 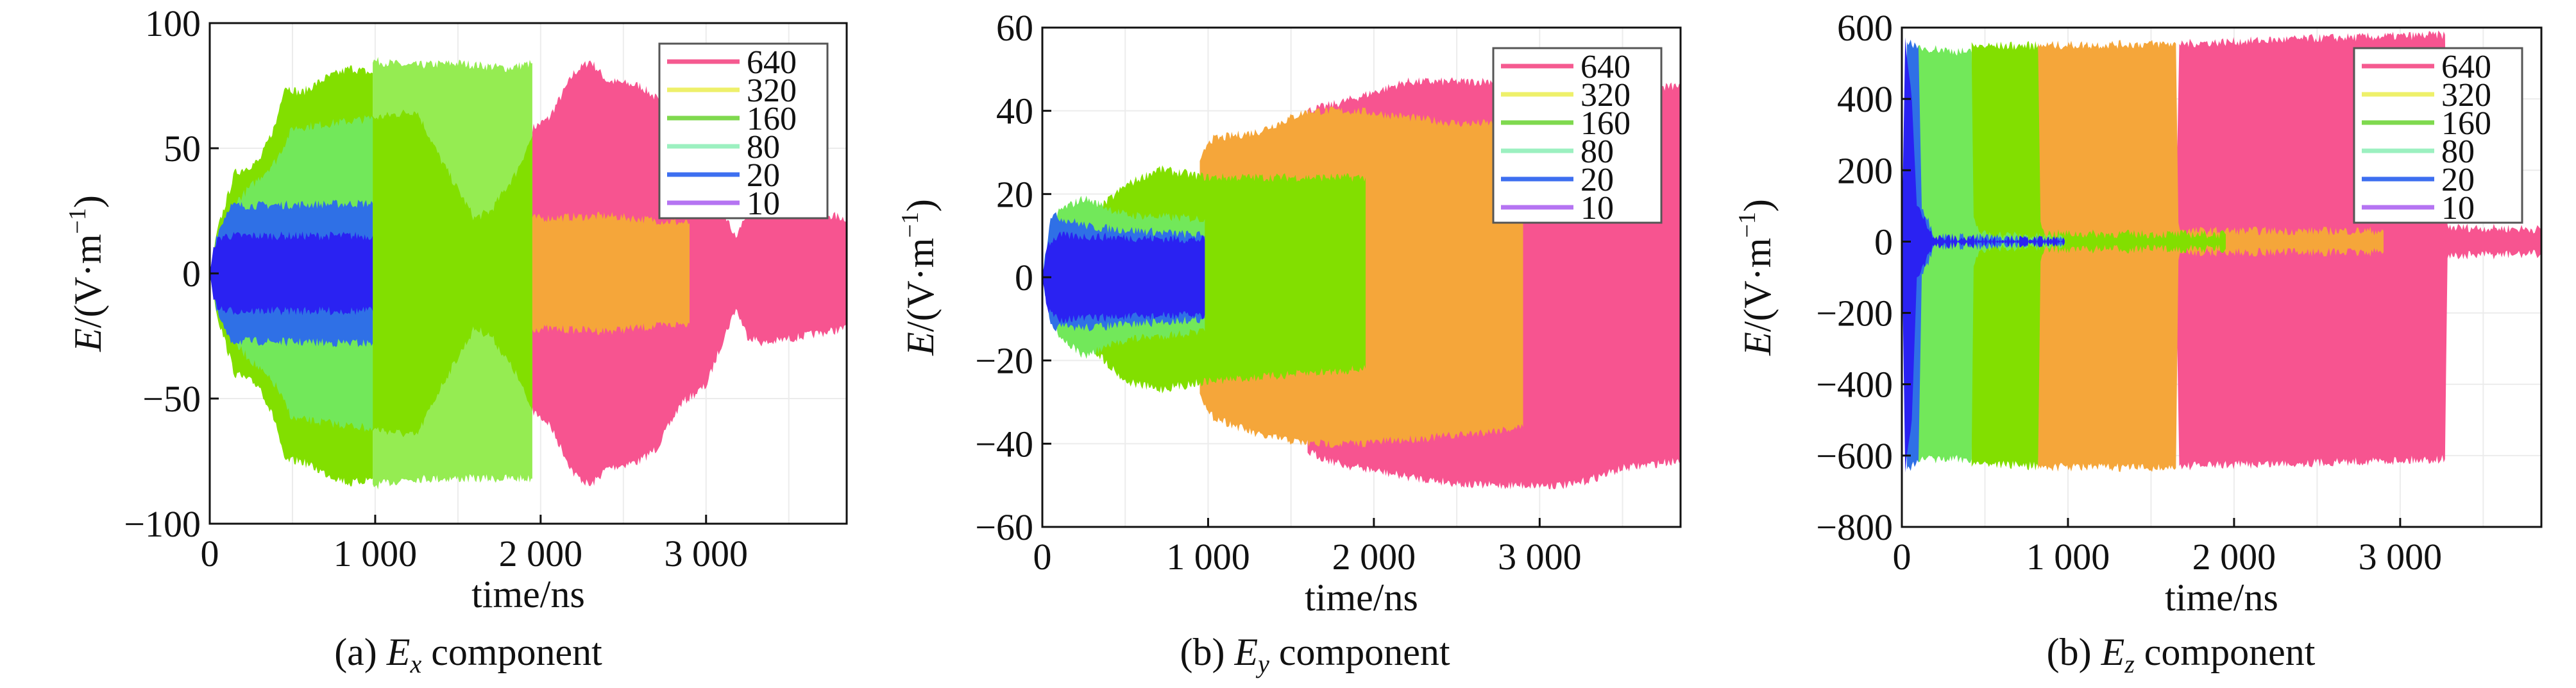 What do you see at coordinates (2129, 664) in the screenshot?
I see `caption-sub: z` at bounding box center [2129, 664].